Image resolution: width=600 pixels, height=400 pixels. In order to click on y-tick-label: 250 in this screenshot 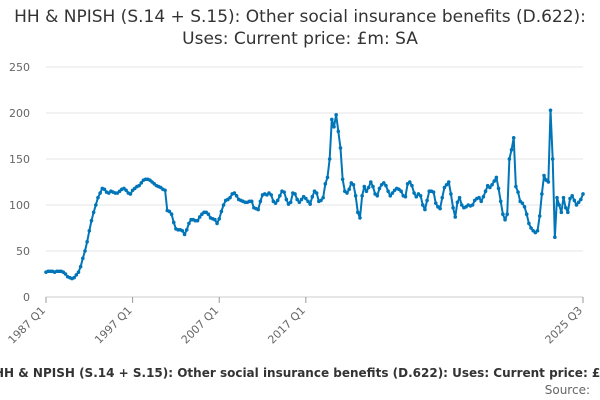, I will do `click(19, 67)`.